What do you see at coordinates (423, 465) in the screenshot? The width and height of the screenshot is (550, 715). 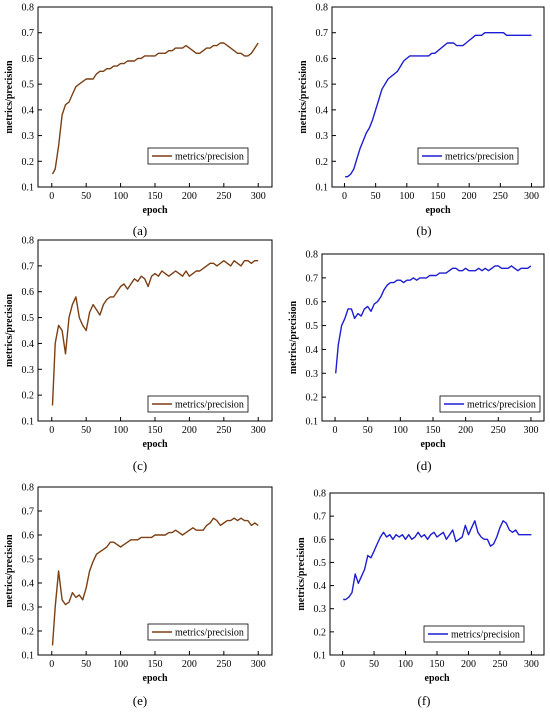 I see `panel-caption: (d)` at bounding box center [423, 465].